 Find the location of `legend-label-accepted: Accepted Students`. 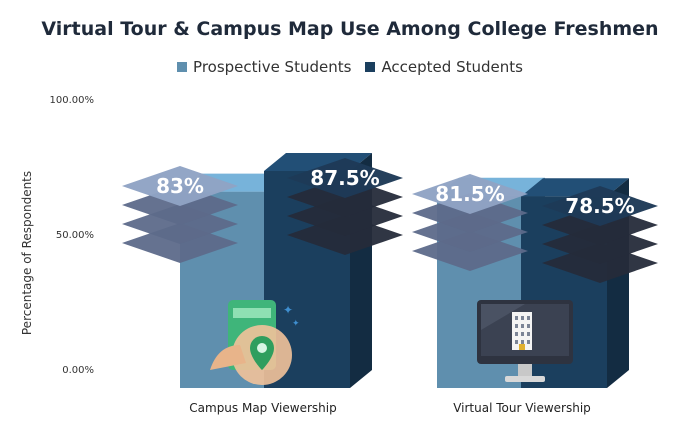

legend-label-accepted: Accepted Students is located at coordinates (452, 67).